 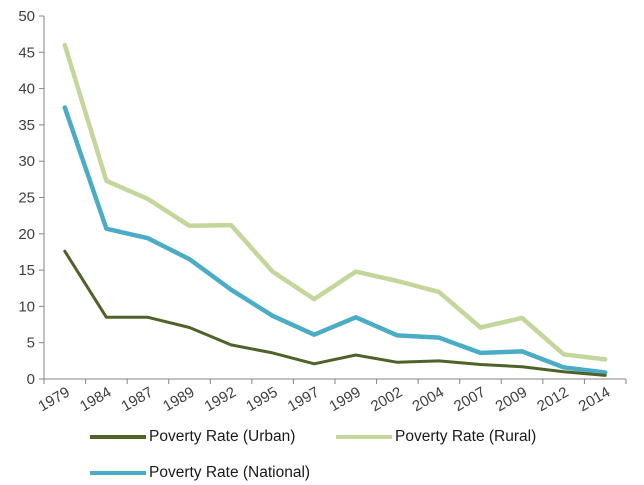 What do you see at coordinates (26, 234) in the screenshot?
I see `y-tick-label: 20` at bounding box center [26, 234].